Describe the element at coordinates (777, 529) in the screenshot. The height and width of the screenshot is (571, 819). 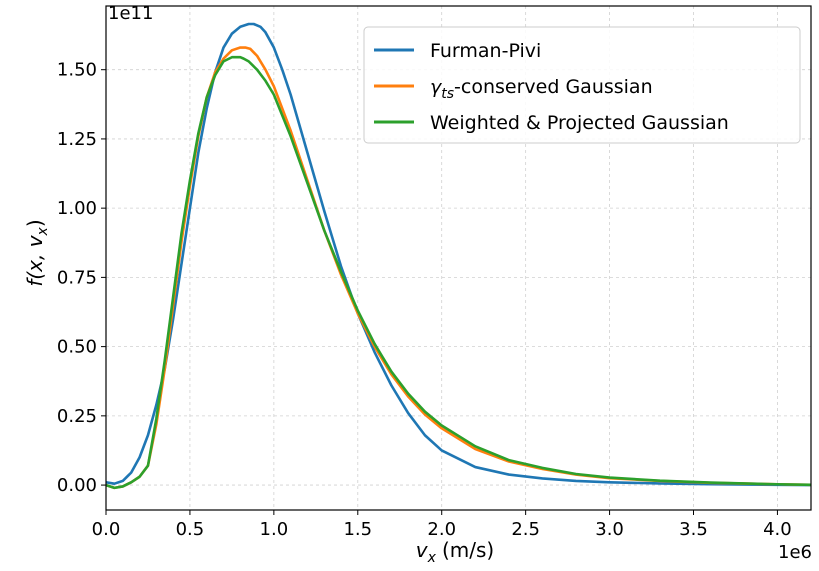
I see `x-tick-label: 4.0` at that location.